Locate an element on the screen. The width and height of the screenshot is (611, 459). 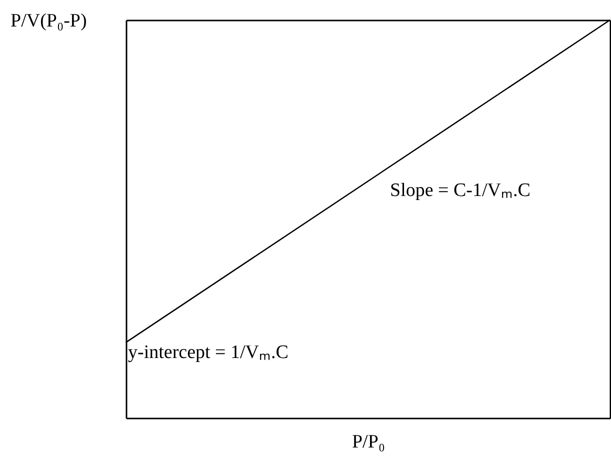
y-axis-title: P/V(P₀-P) is located at coordinates (48, 21).